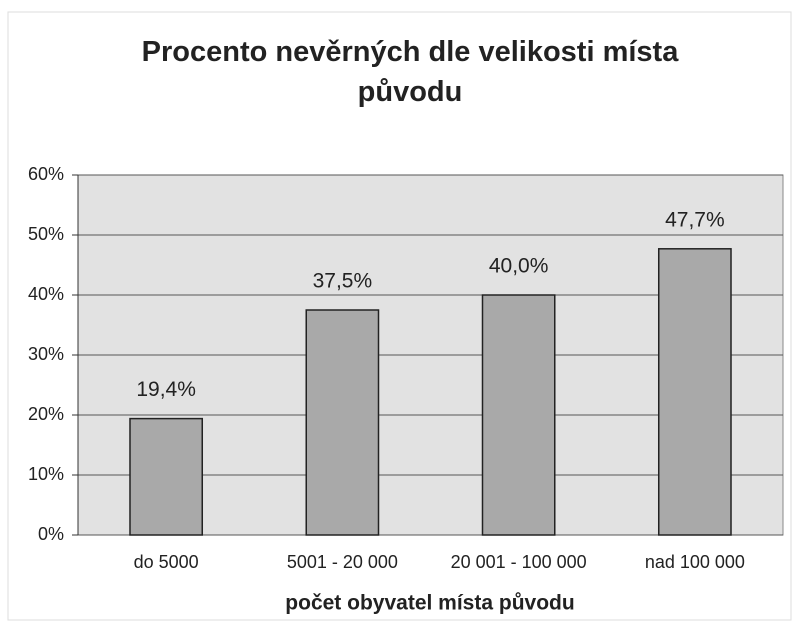 This screenshot has height=627, width=799. What do you see at coordinates (46, 234) in the screenshot?
I see `y-tick-label: 50%` at bounding box center [46, 234].